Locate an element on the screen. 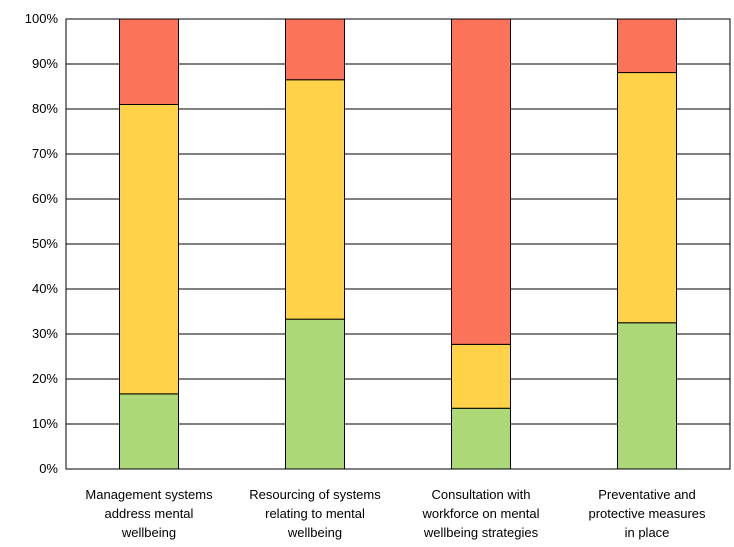 The image size is (734, 547). y-tick-label: 40% is located at coordinates (45, 288).